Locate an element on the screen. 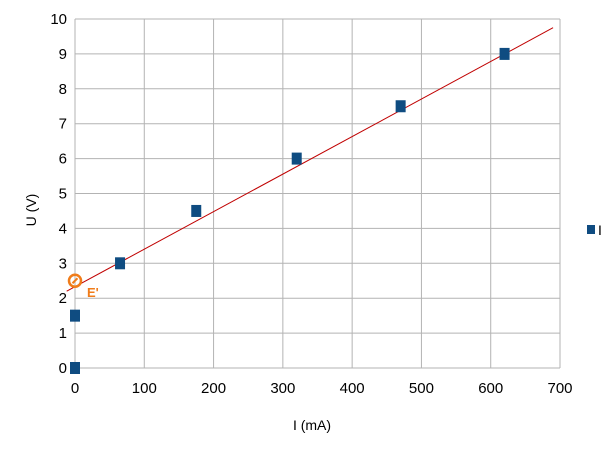  x-axis-label: I (mA) is located at coordinates (312, 425).